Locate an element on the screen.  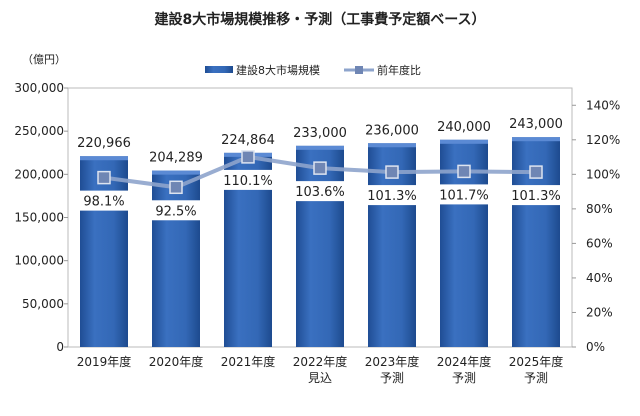
y-tick-label: 0 is located at coordinates (60, 347).